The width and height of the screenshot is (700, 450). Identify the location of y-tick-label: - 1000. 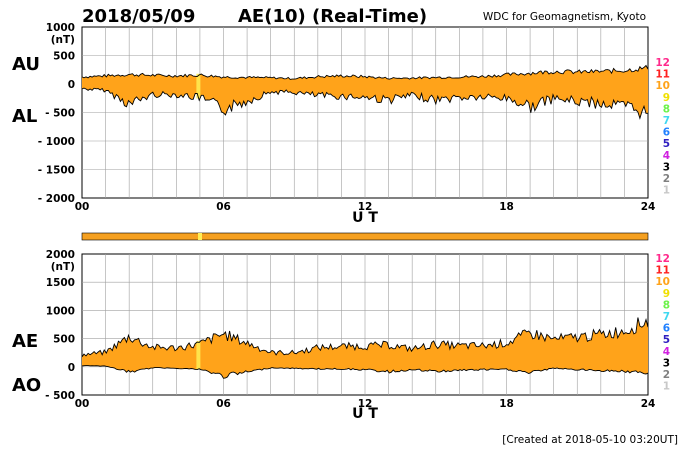
(56, 142).